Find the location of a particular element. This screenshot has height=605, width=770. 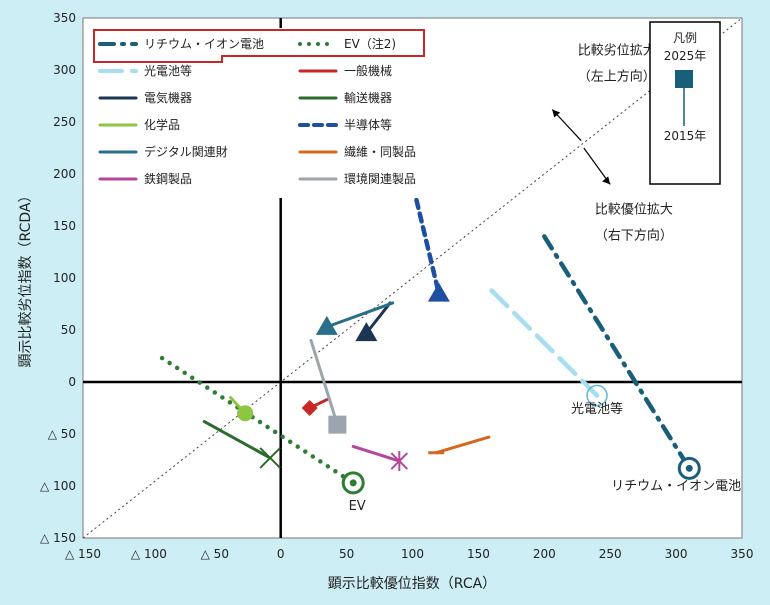

y-tick-label: 350 is located at coordinates (64, 18).